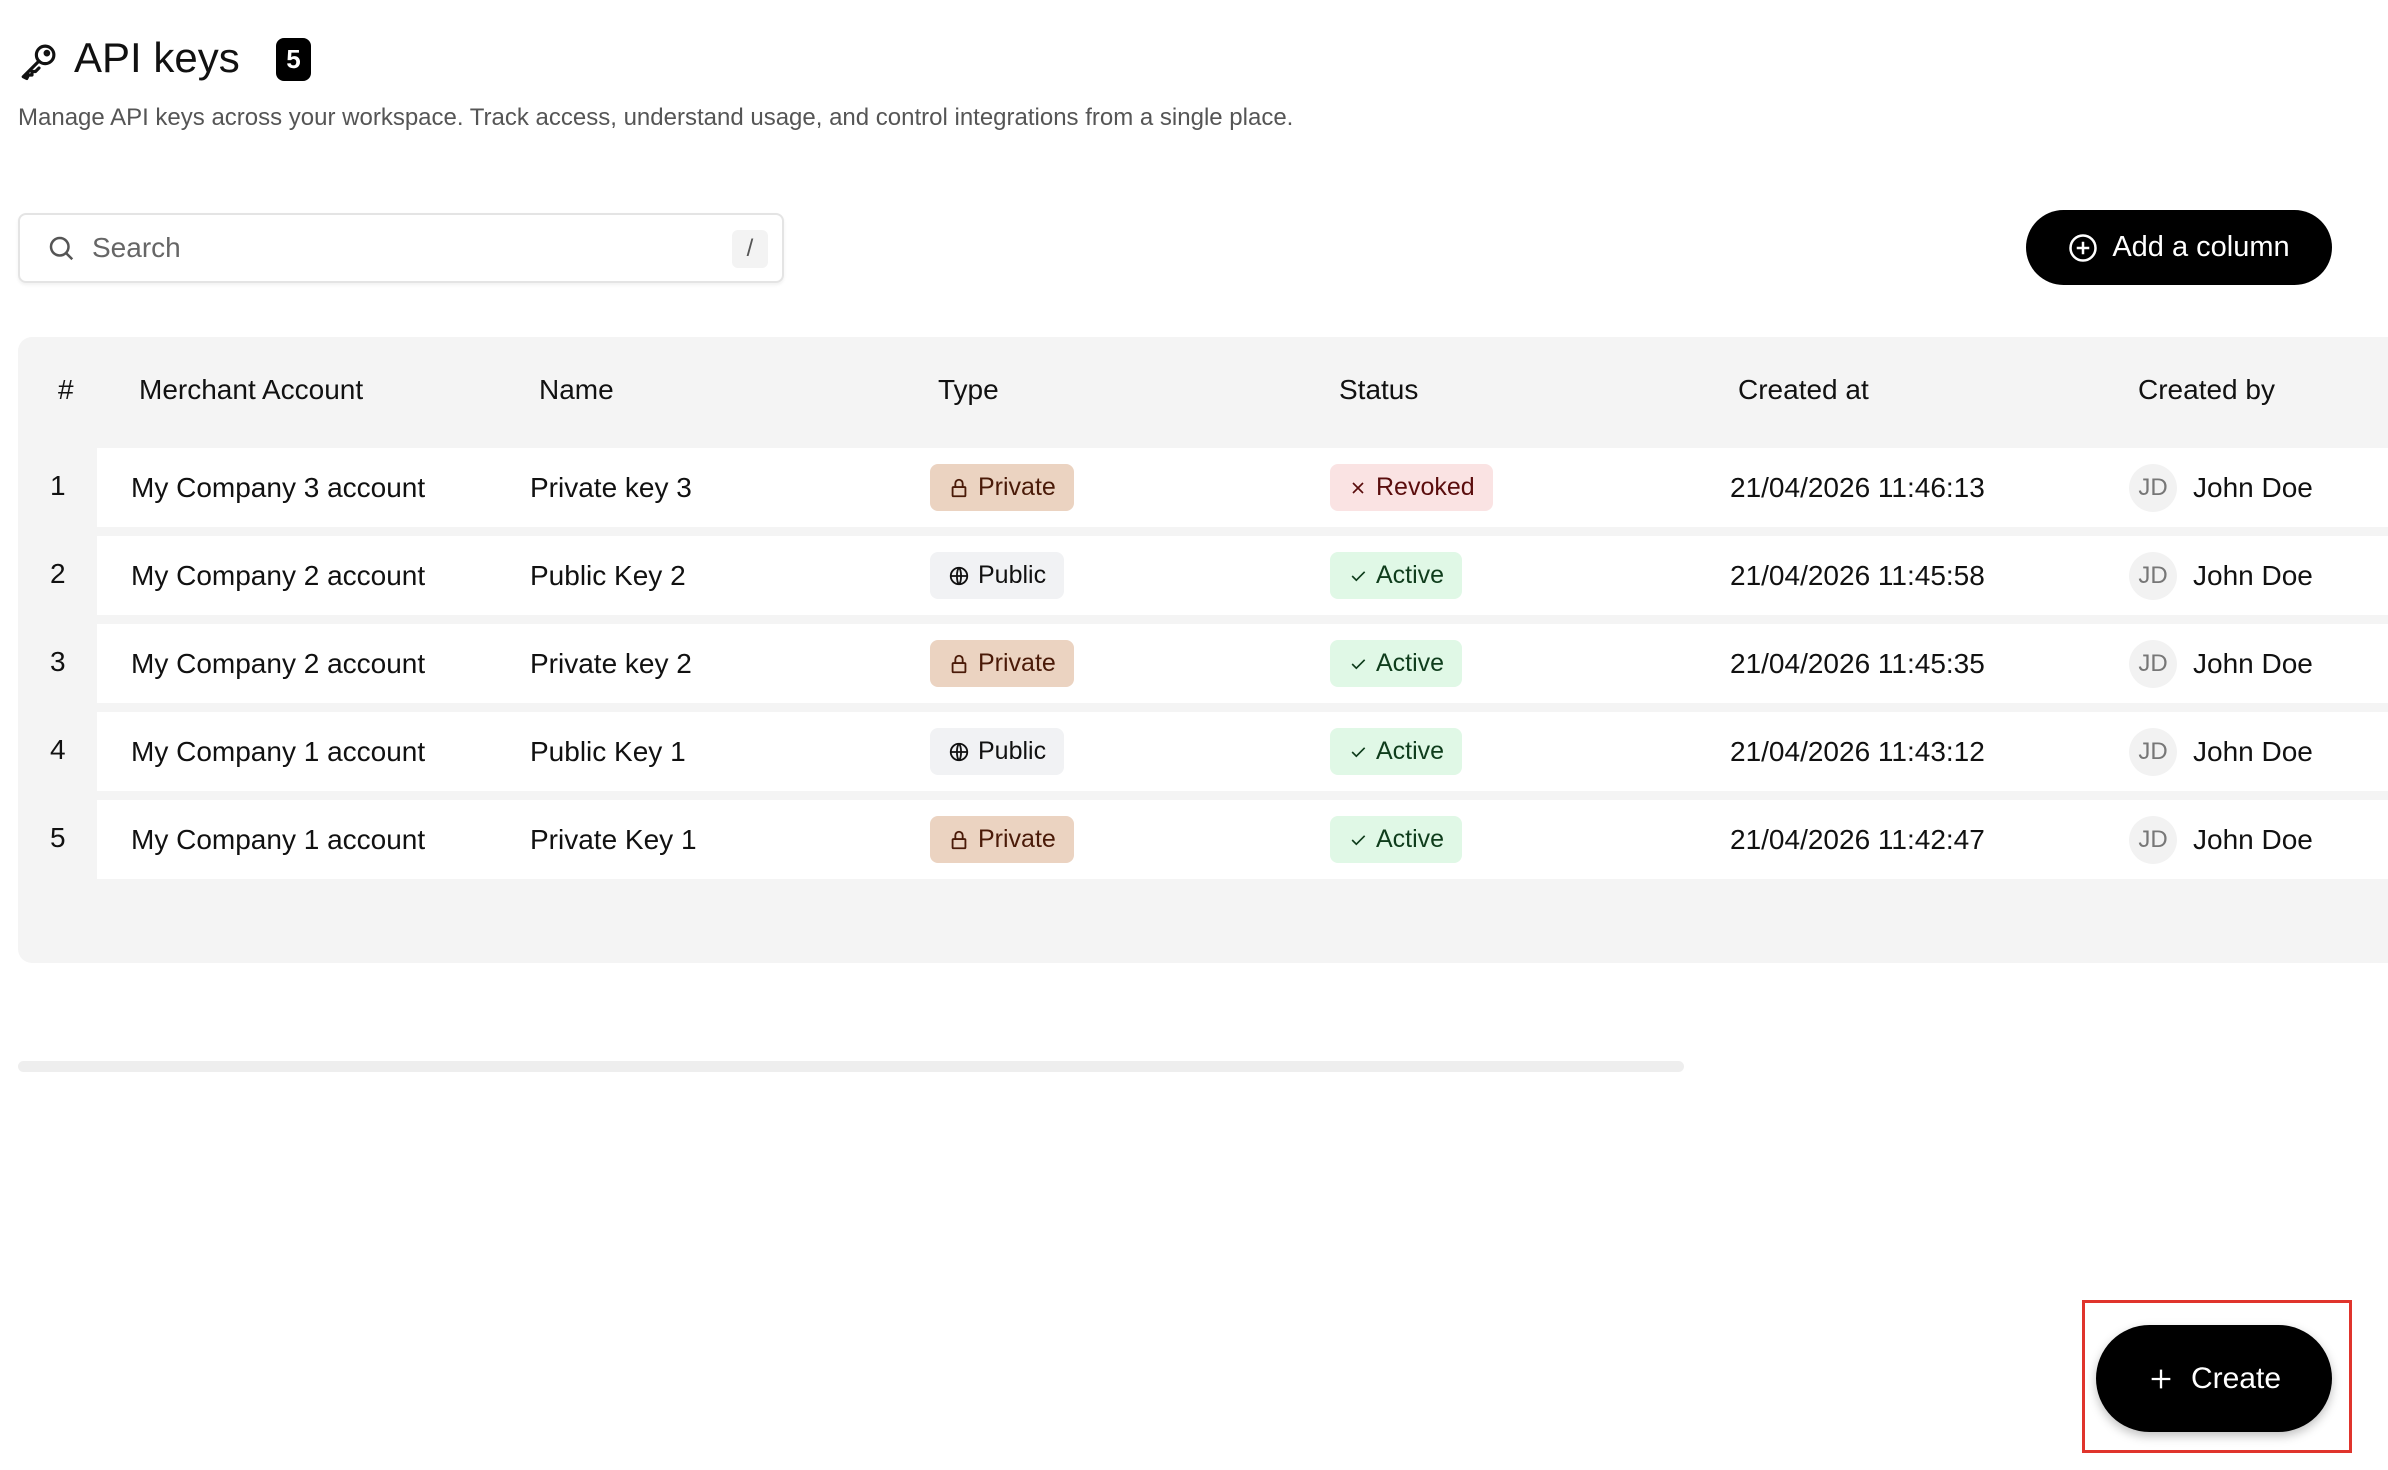  Describe the element at coordinates (1857, 575) in the screenshot. I see `created-at-cell: 21/04/2026 11:45:58` at that location.